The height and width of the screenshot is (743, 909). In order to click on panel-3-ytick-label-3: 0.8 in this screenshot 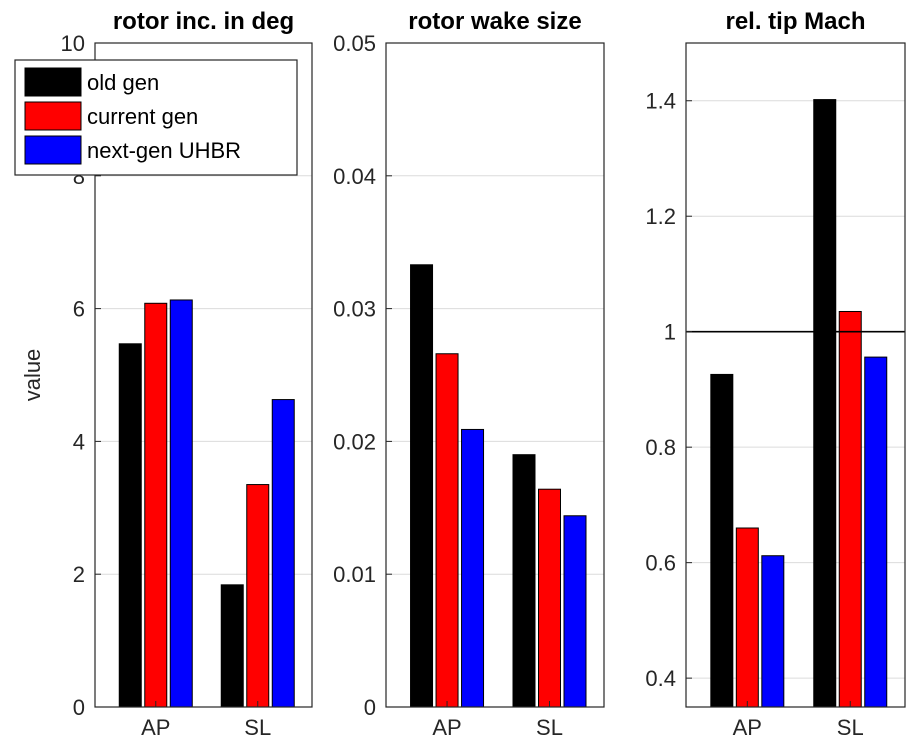, I will do `click(660, 447)`.